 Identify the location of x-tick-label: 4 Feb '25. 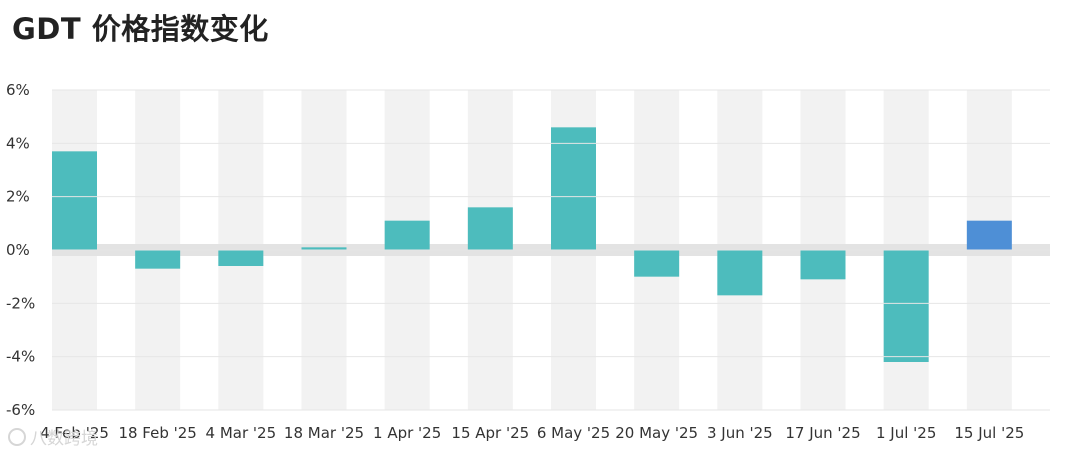
(74, 433).